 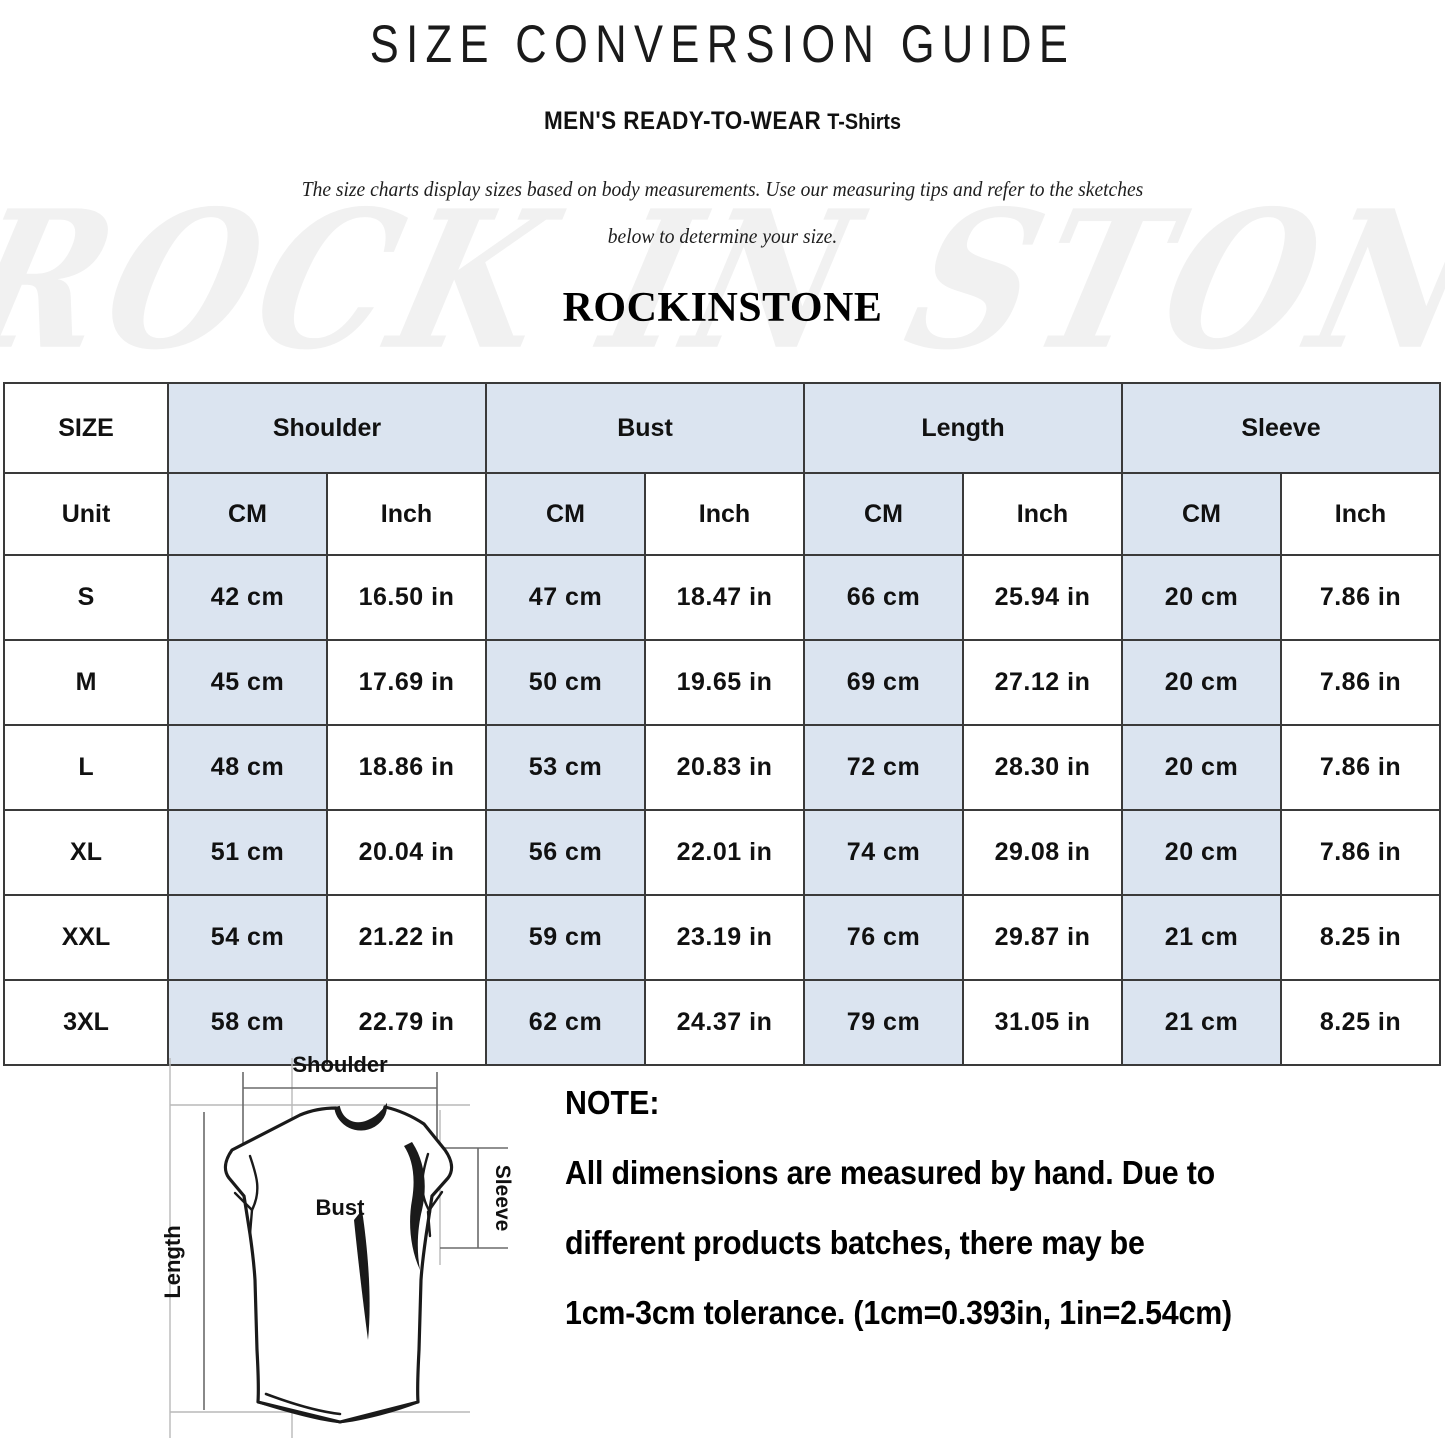 I want to click on cell-bust-inch: 18.47 in, so click(x=724, y=597).